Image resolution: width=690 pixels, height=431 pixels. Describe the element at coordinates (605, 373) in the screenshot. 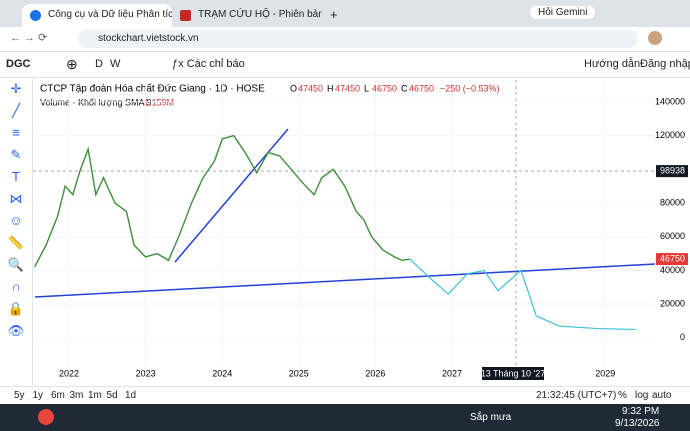

I see `x-tick-label: 2029` at that location.